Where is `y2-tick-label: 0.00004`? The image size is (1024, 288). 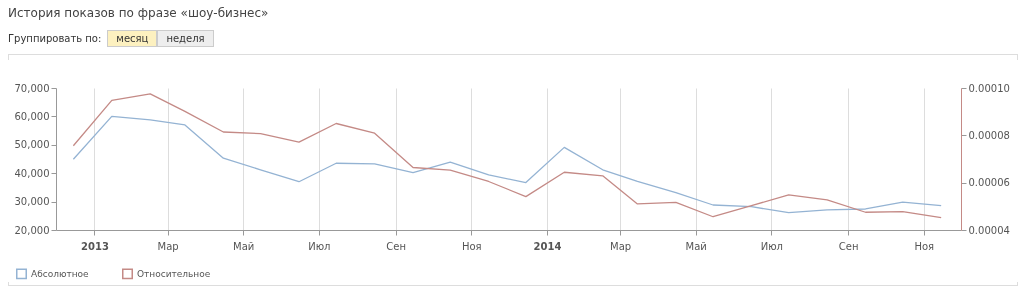
y2-tick-label: 0.00004 is located at coordinates (989, 230).